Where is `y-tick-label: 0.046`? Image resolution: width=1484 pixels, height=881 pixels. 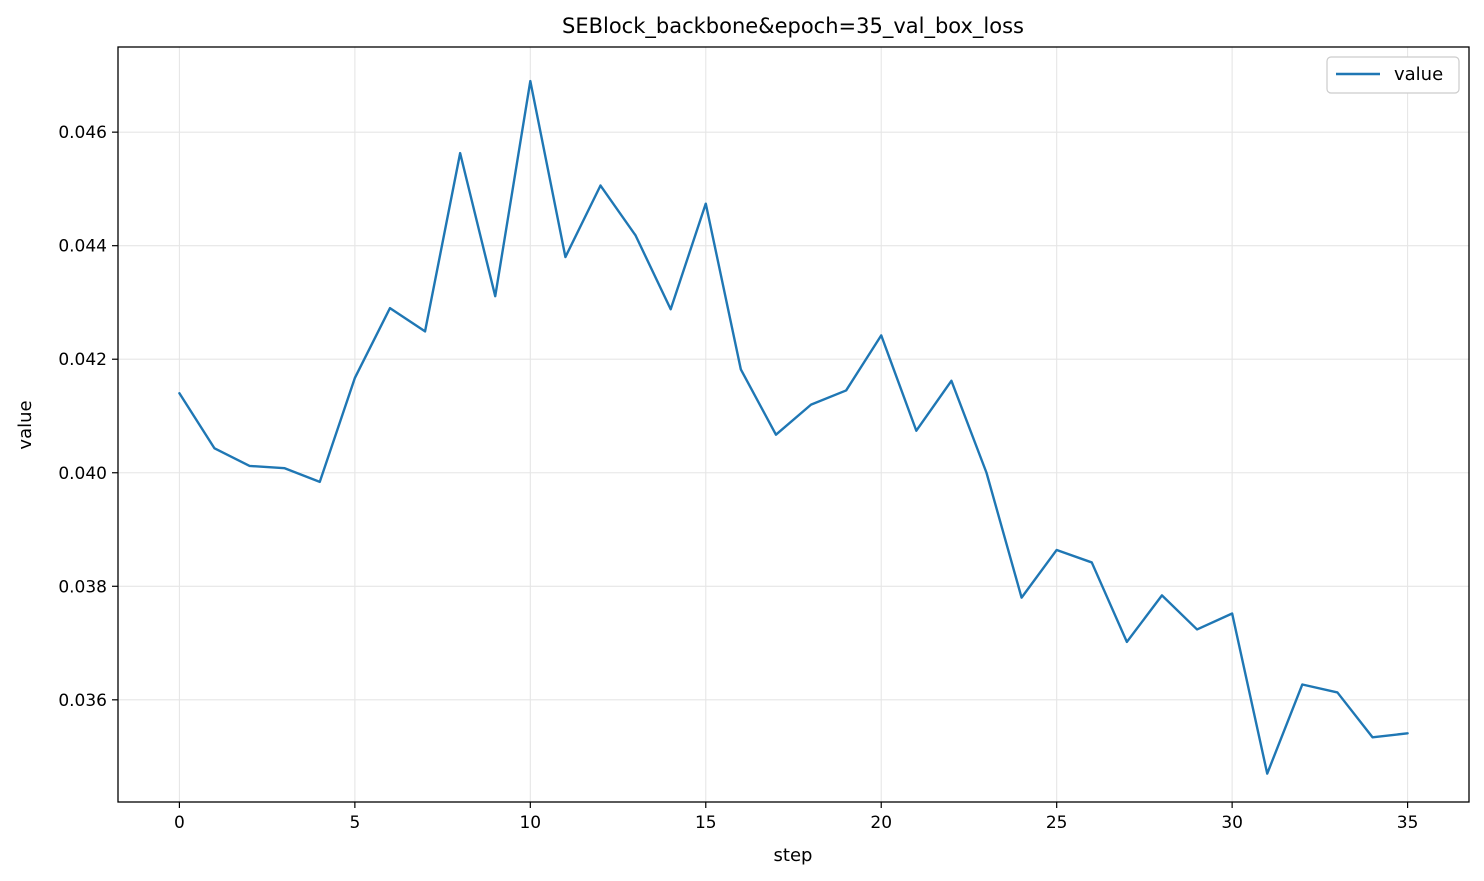
y-tick-label: 0.046 is located at coordinates (82, 133).